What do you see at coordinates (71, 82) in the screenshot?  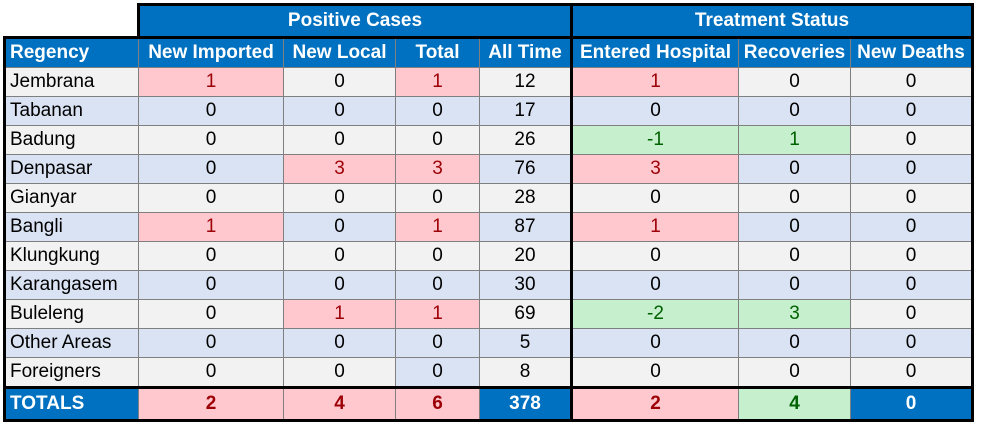 I see `regency-cell: Jembrana` at bounding box center [71, 82].